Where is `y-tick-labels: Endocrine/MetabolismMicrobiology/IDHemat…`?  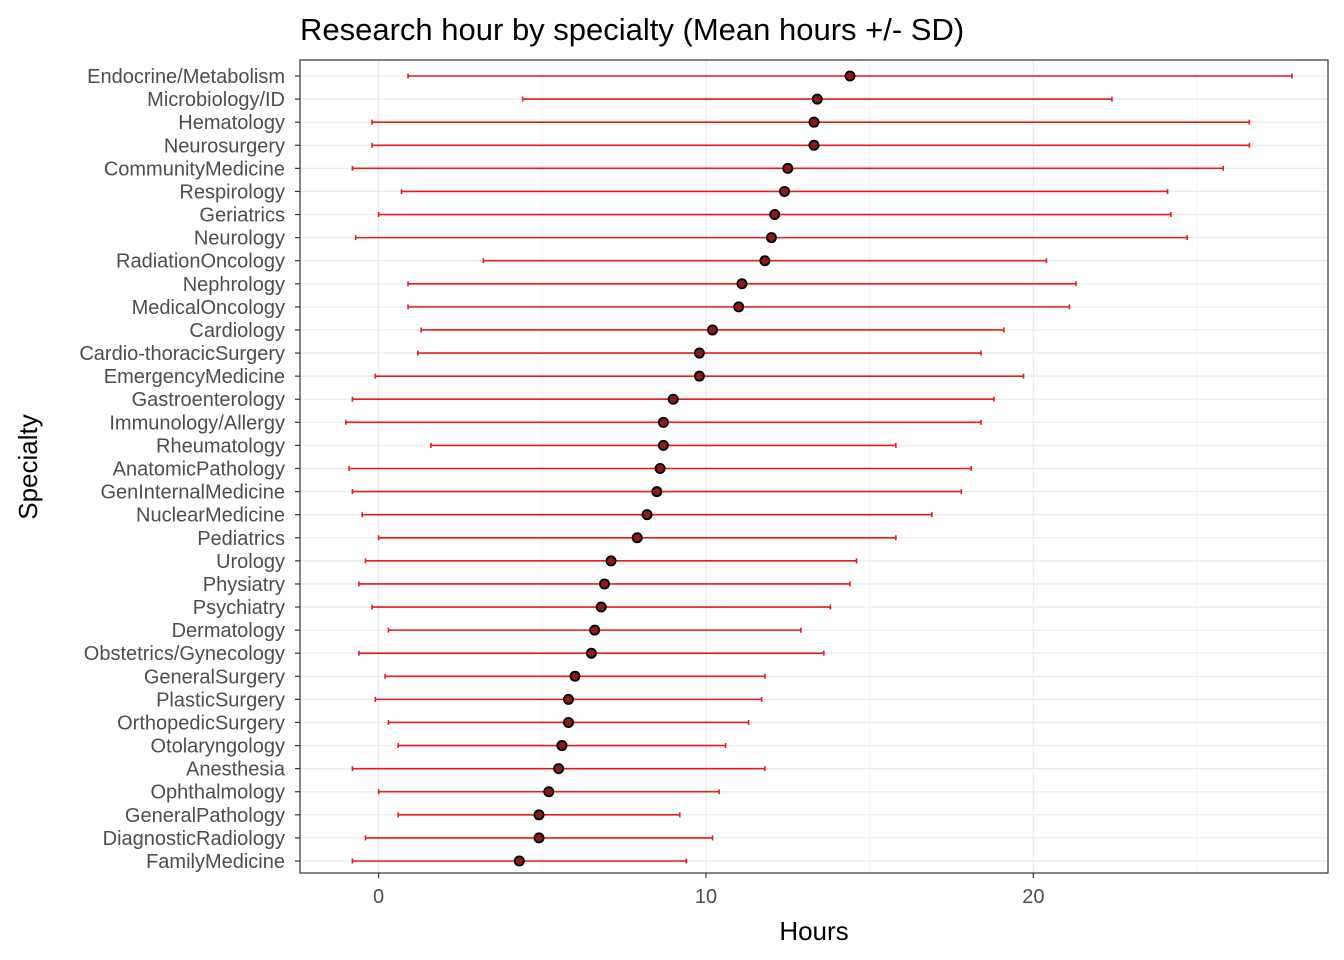 y-tick-labels: Endocrine/MetabolismMicrobiology/IDHemat… is located at coordinates (189, 469).